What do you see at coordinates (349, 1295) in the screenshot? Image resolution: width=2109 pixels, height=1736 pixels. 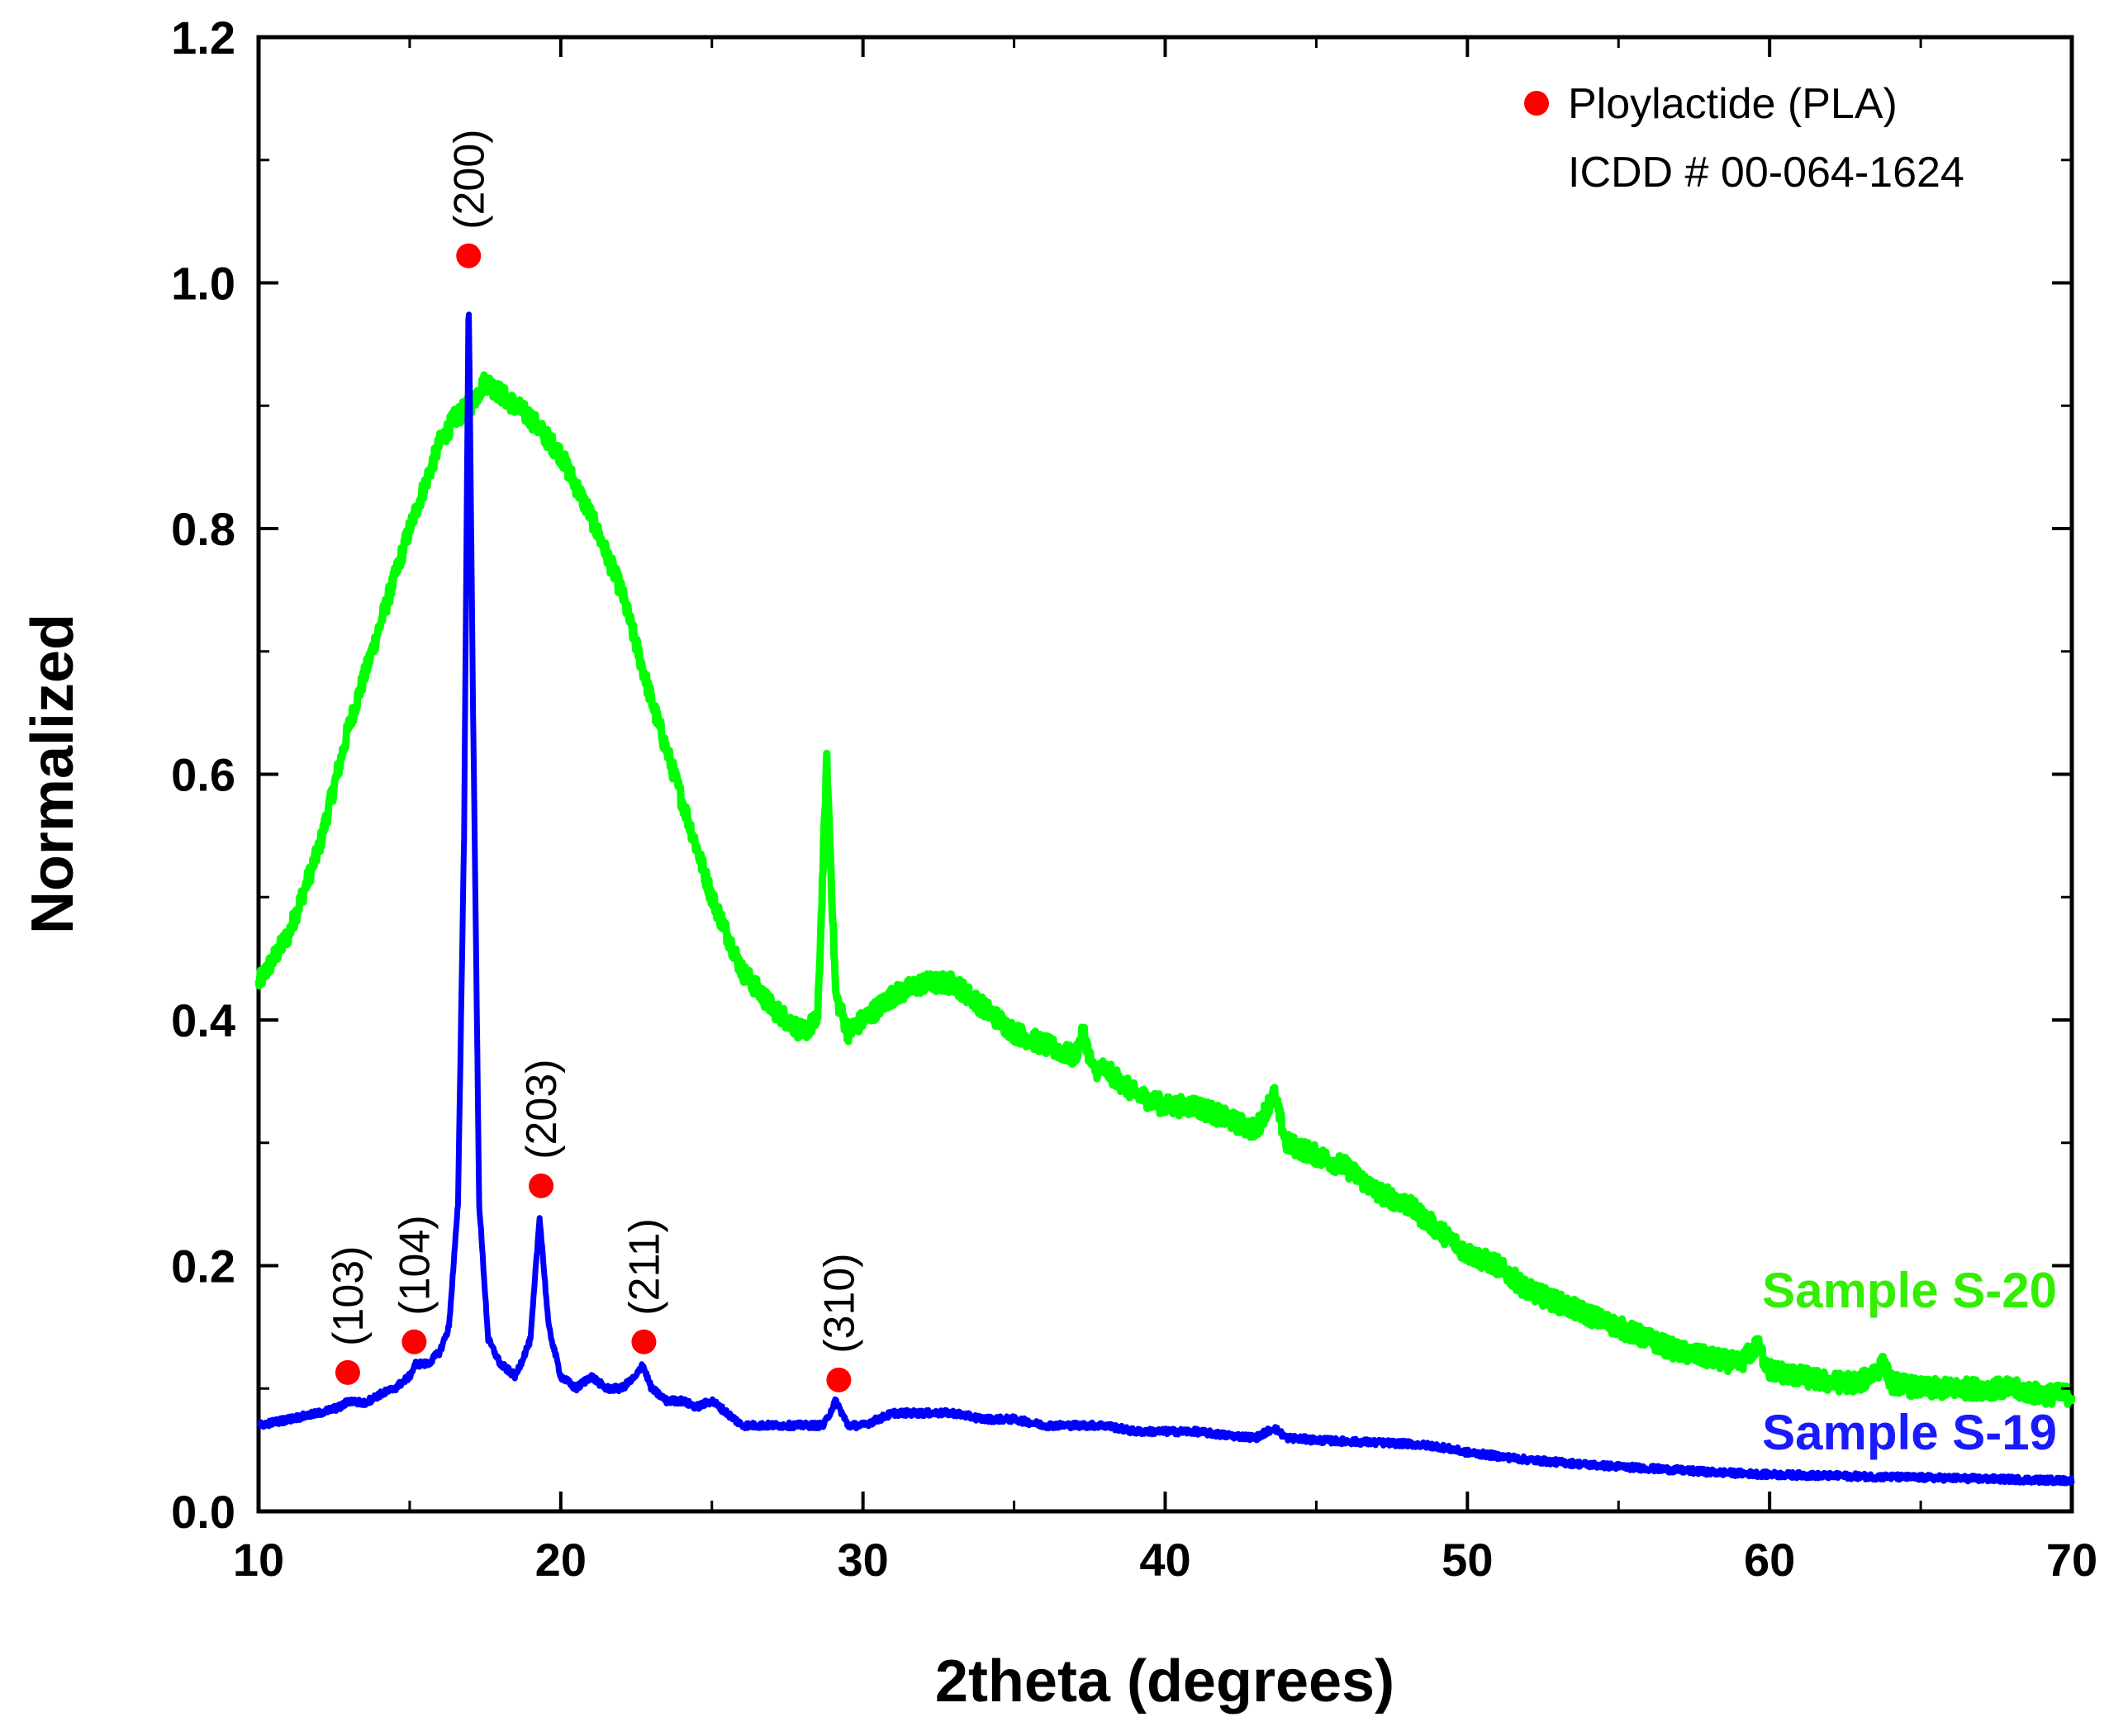 I see `peak-label: (103)` at bounding box center [349, 1295].